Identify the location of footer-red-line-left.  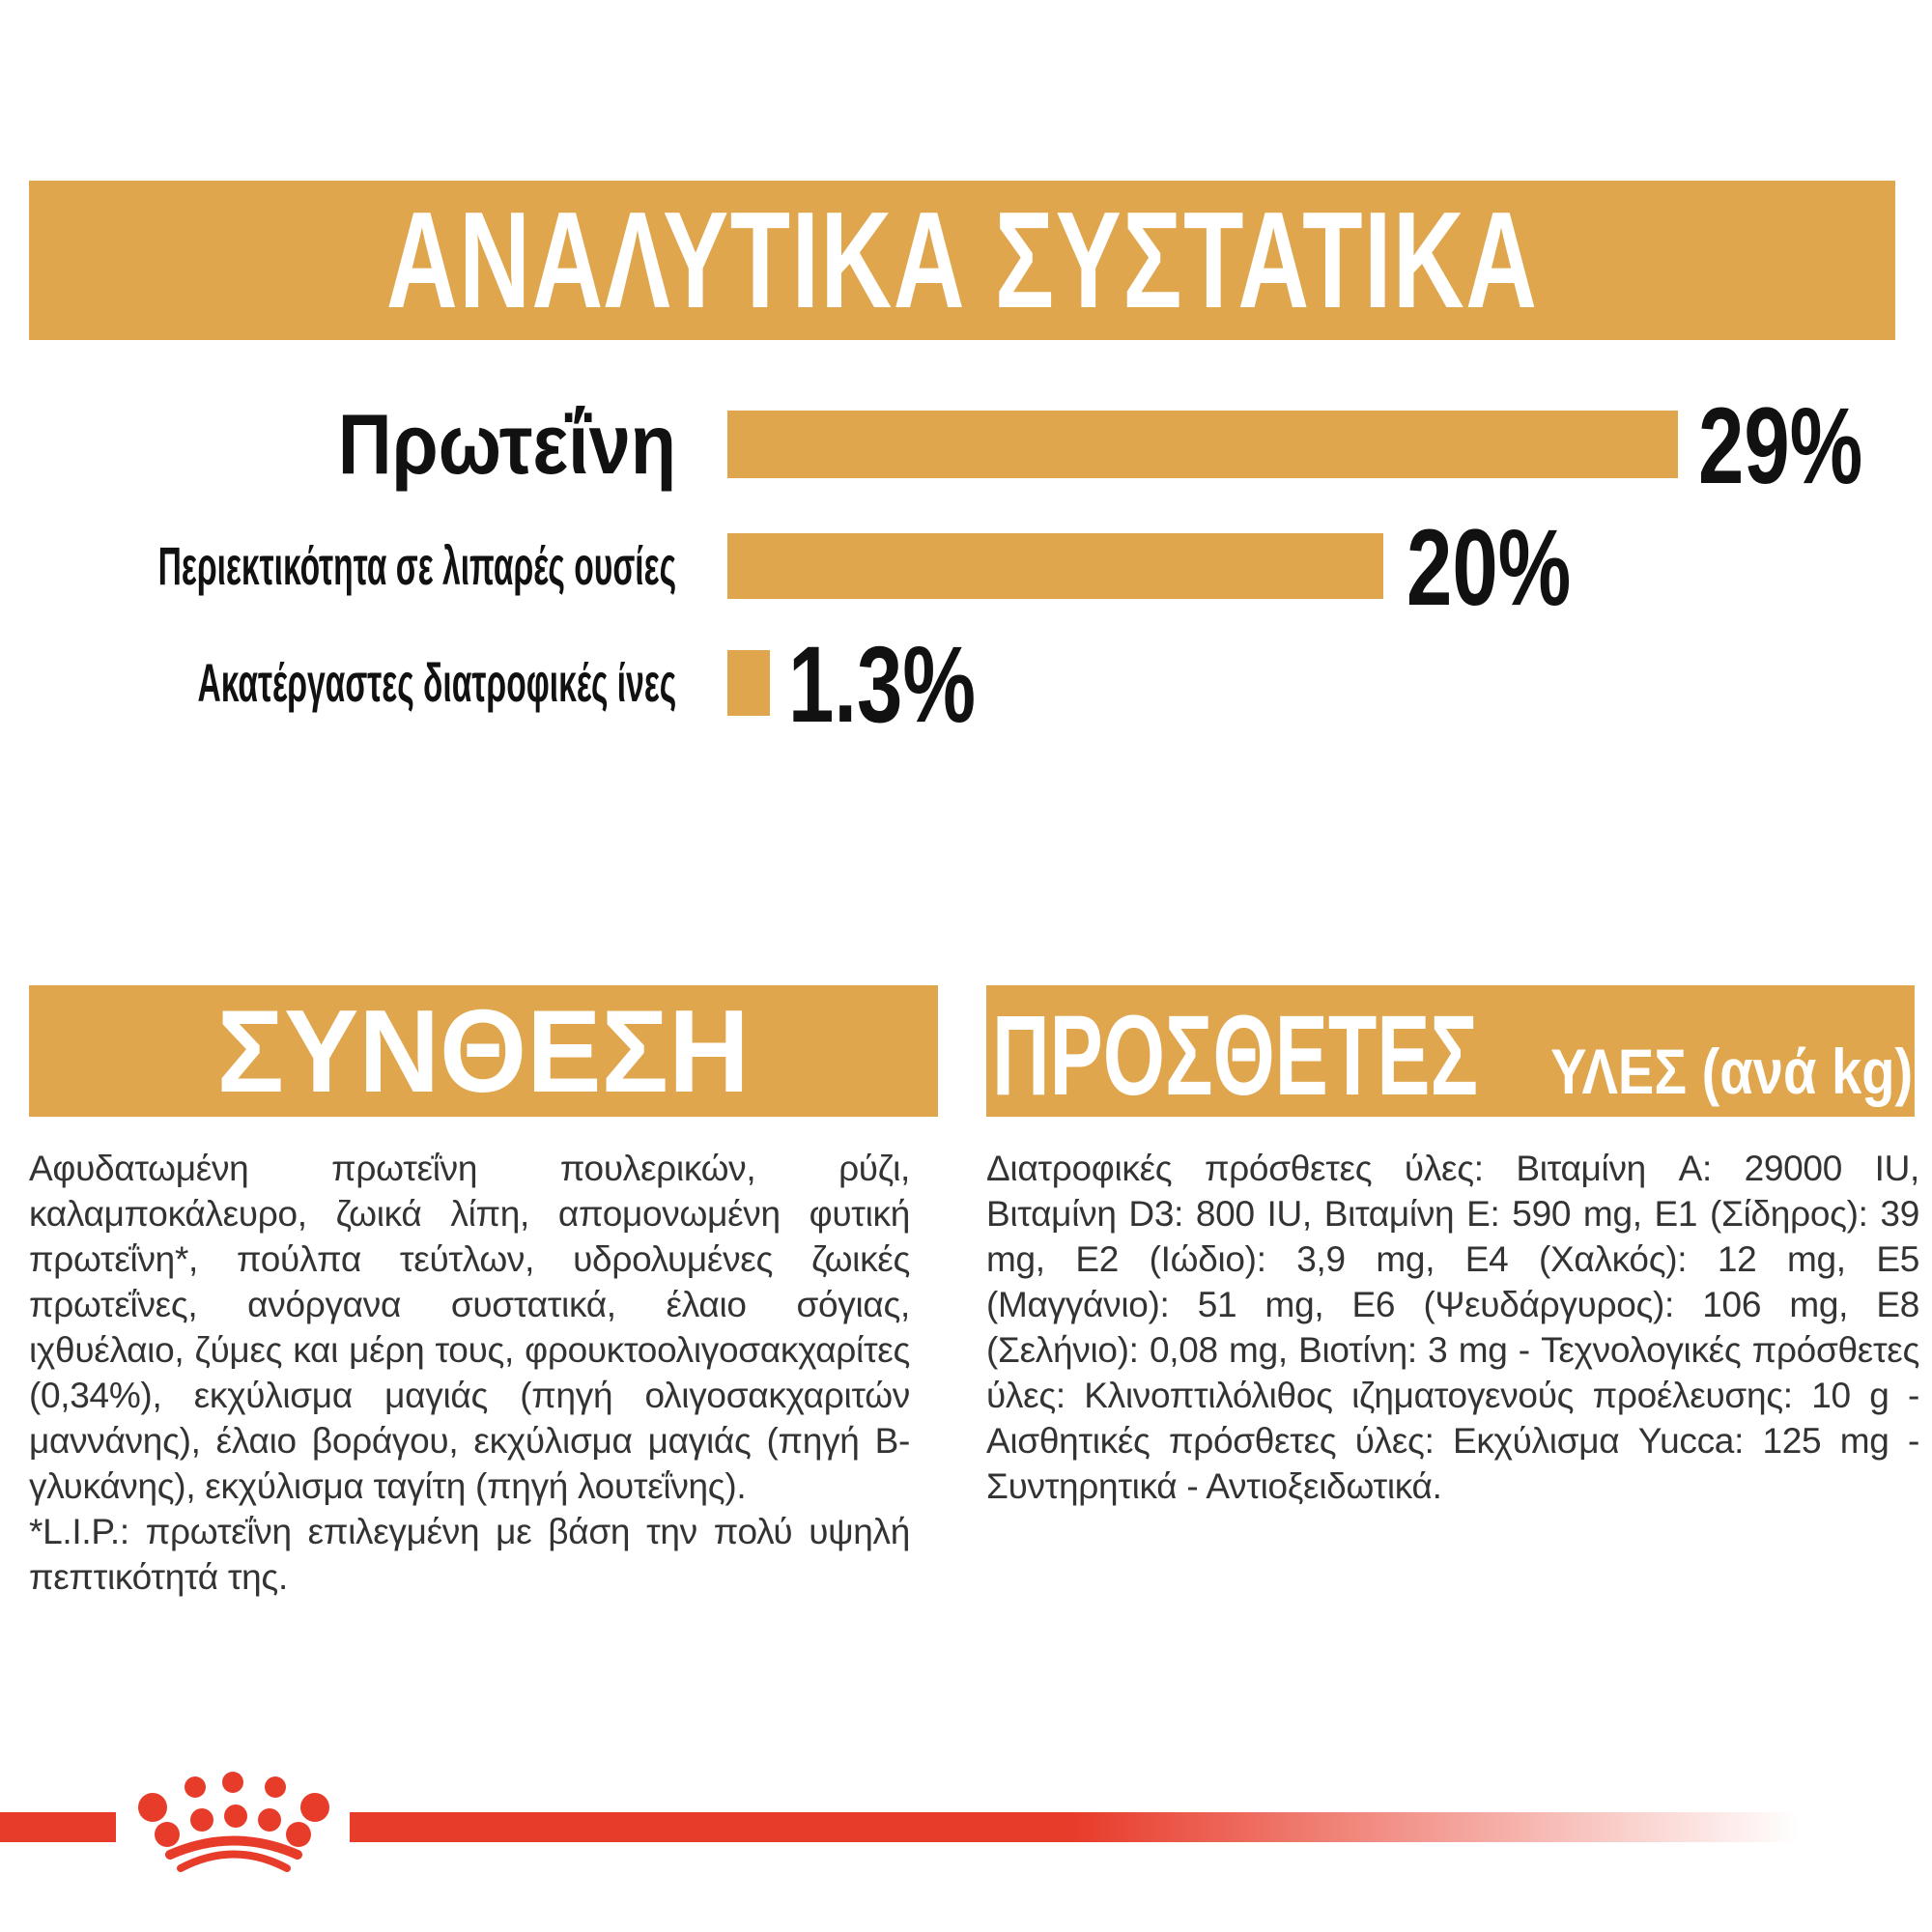
(58, 1827).